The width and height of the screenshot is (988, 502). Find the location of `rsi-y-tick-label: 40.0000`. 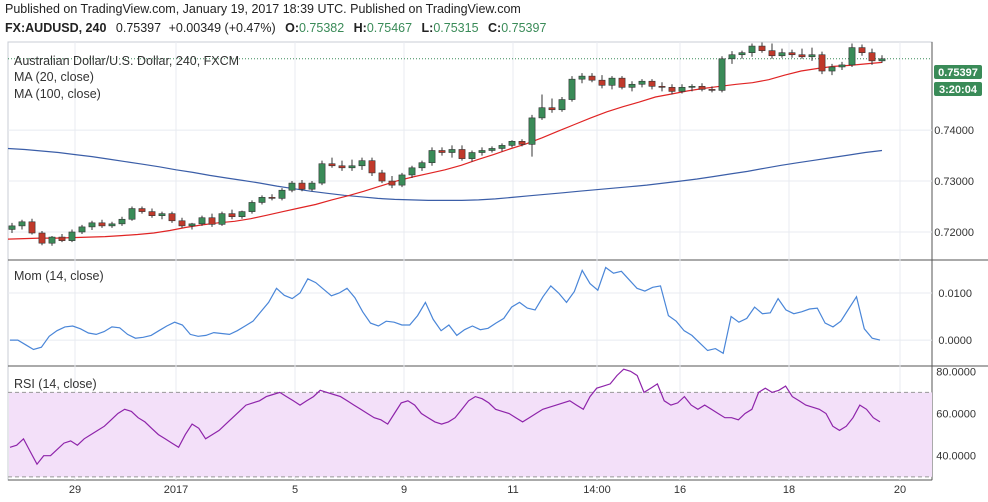

rsi-y-tick-label: 40.0000 is located at coordinates (956, 457).